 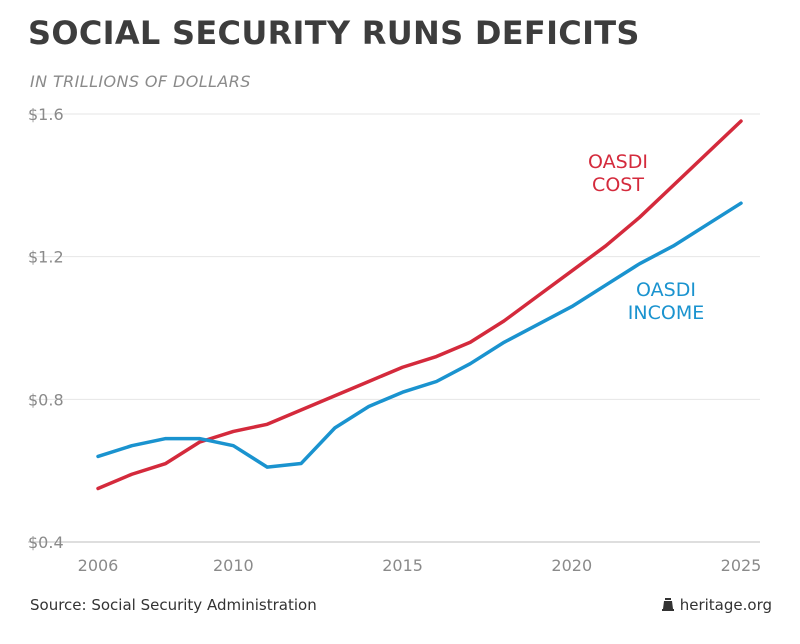 What do you see at coordinates (334, 33) in the screenshot?
I see `chart-title: SOCIAL SECURITY RUNS DEFICITS` at bounding box center [334, 33].